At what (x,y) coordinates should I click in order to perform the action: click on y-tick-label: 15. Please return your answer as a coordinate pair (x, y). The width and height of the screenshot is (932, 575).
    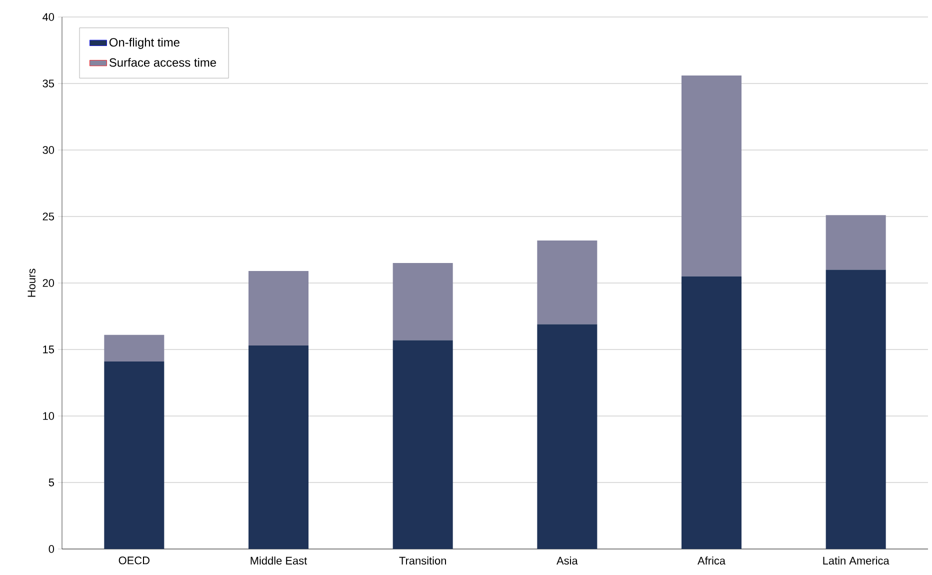
    Looking at the image, I should click on (48, 350).